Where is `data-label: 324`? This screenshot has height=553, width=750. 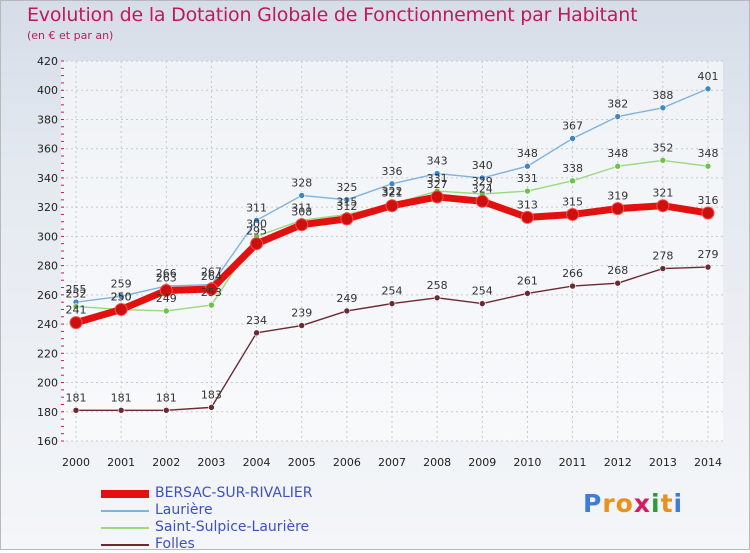
data-label: 324 is located at coordinates (482, 188).